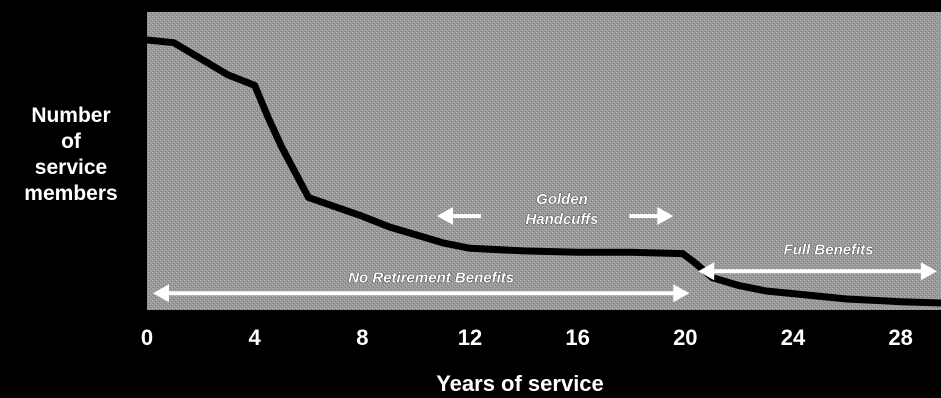 This screenshot has width=941, height=398. I want to click on x-tick-label: 0, so click(147, 337).